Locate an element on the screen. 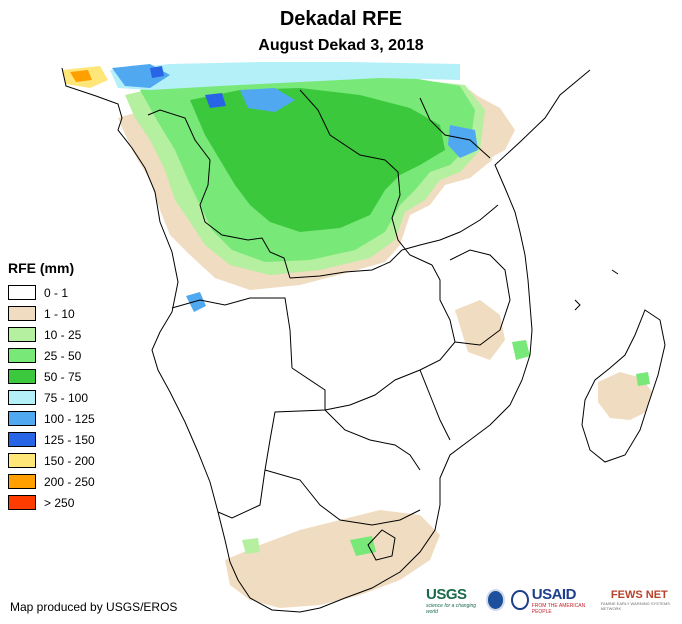 The width and height of the screenshot is (682, 624). legend-item: 150 - 200 is located at coordinates (51, 460).